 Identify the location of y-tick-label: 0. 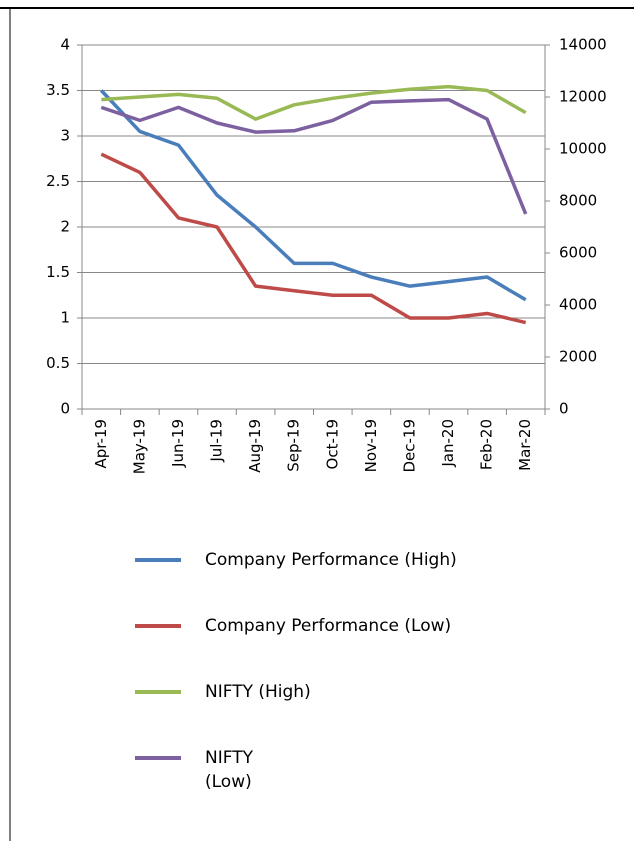
(65, 409).